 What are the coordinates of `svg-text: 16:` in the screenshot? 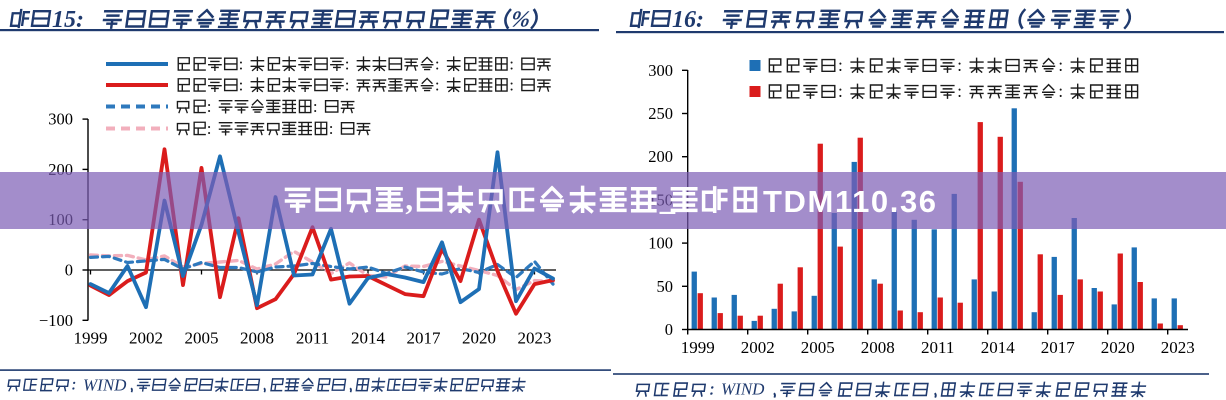 It's located at (688, 20).